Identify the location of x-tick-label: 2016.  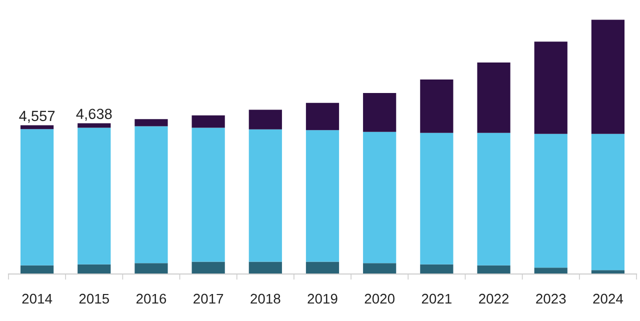
(151, 299).